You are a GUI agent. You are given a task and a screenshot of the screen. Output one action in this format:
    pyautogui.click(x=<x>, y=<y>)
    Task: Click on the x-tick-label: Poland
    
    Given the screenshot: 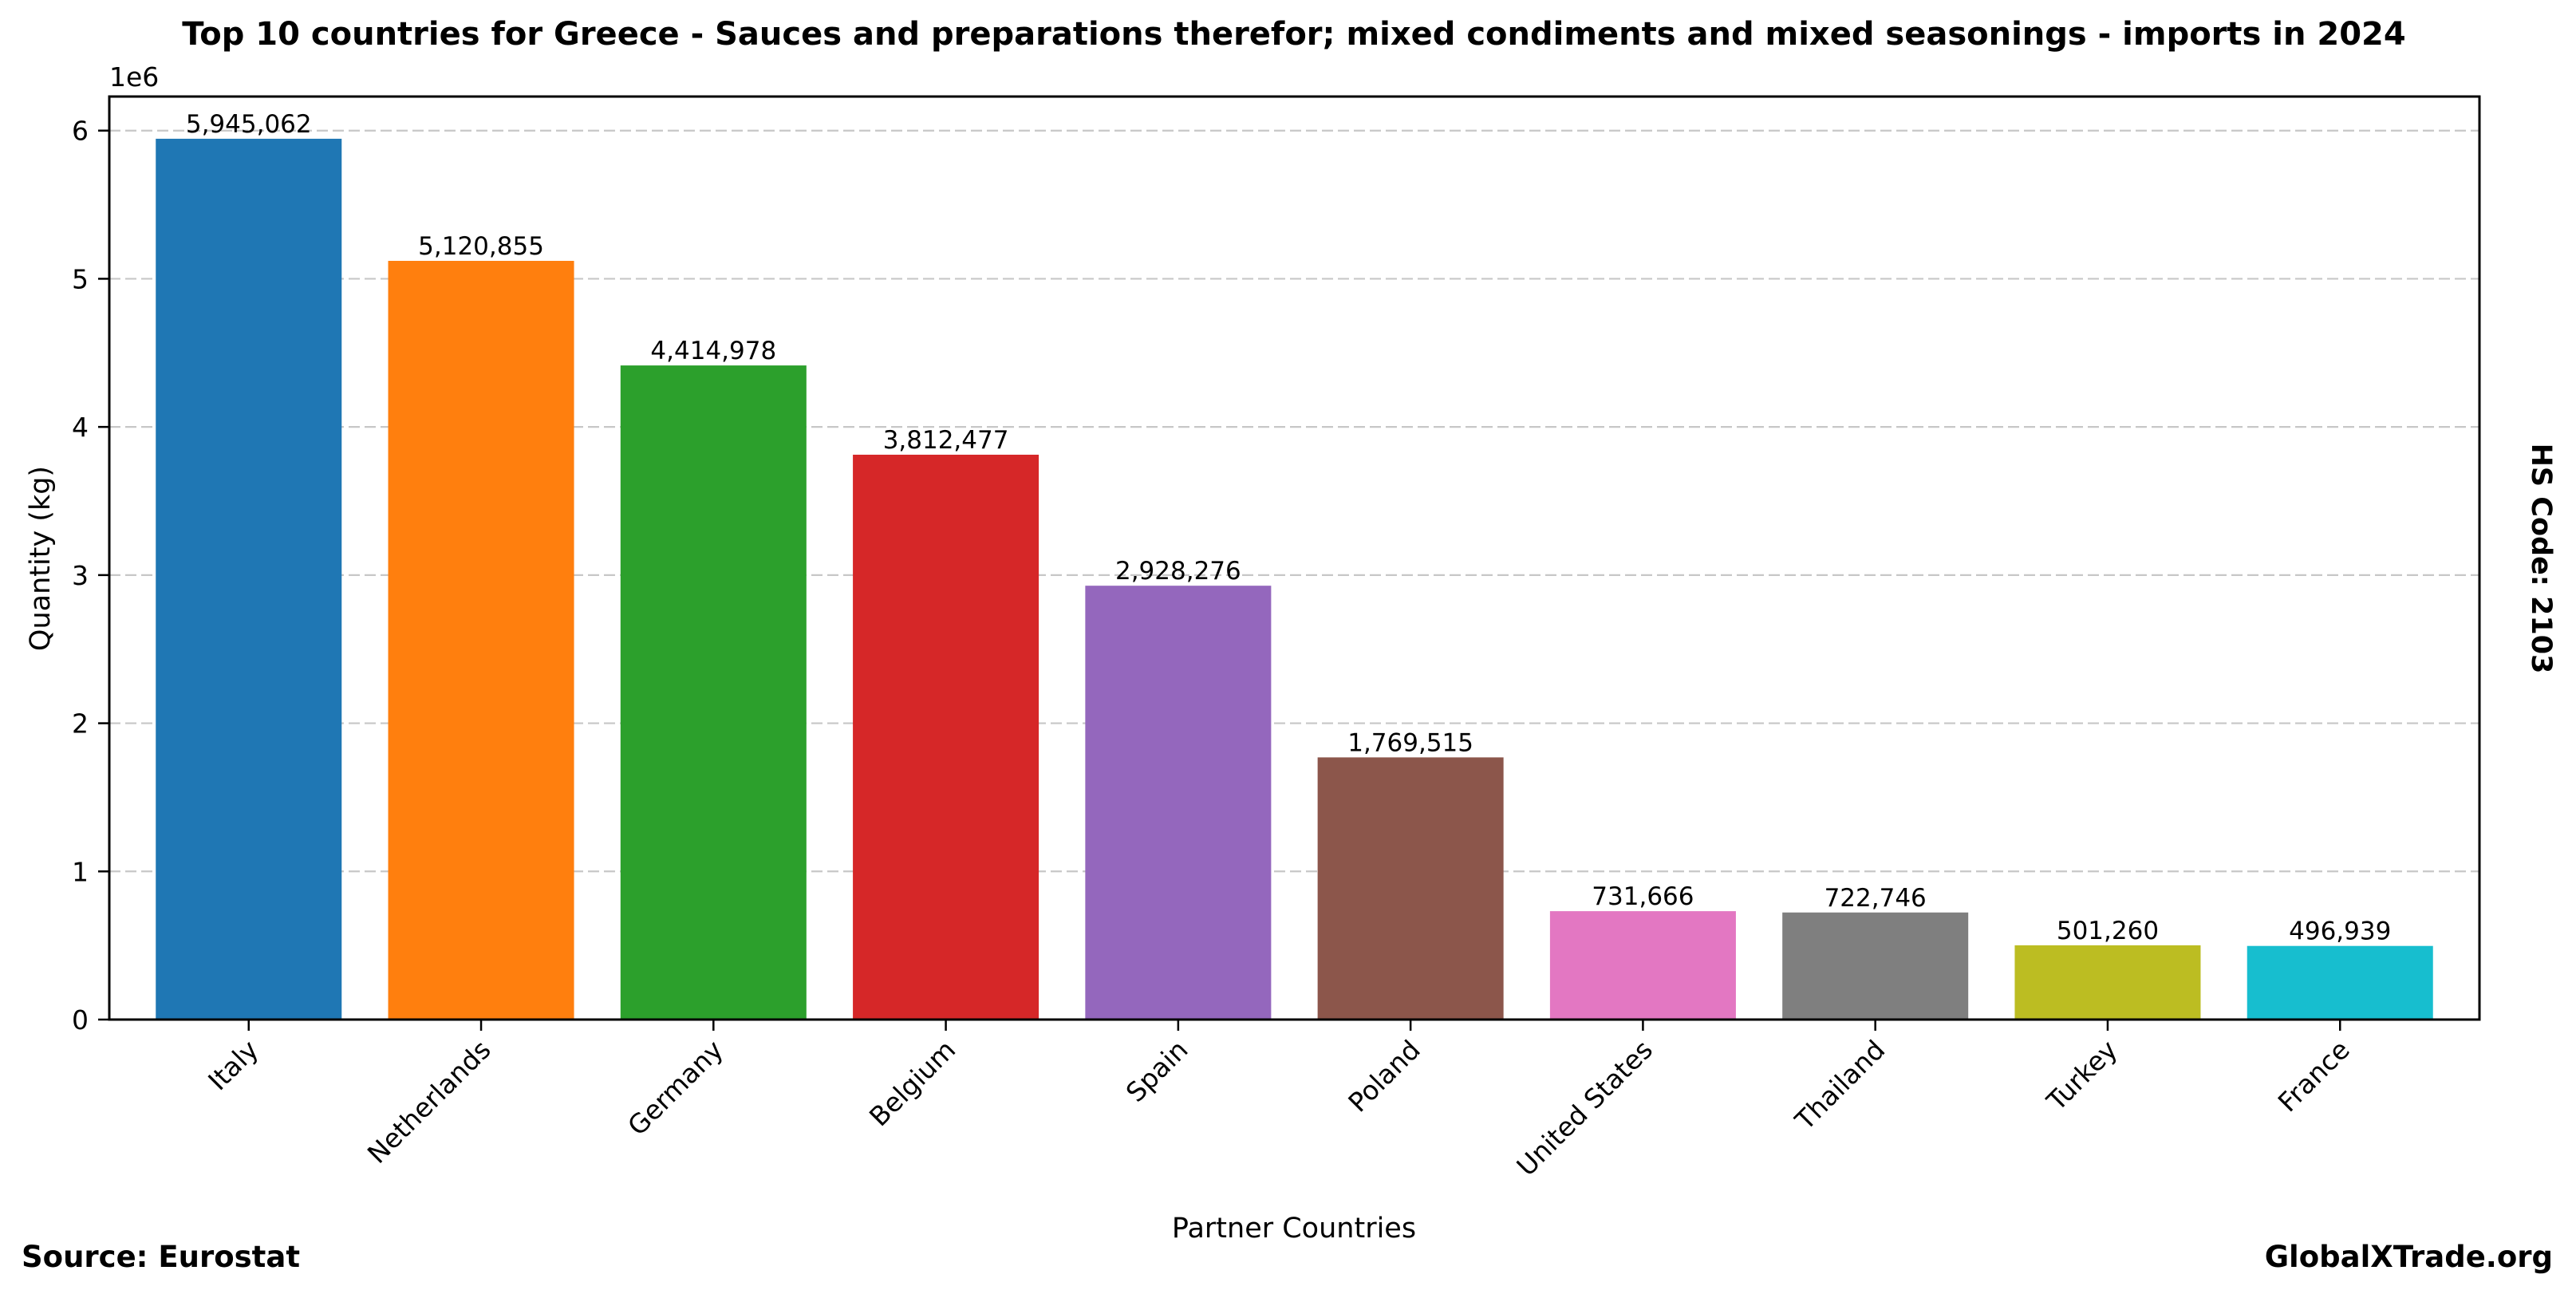 What is the action you would take?
    pyautogui.click(x=1384, y=1076)
    